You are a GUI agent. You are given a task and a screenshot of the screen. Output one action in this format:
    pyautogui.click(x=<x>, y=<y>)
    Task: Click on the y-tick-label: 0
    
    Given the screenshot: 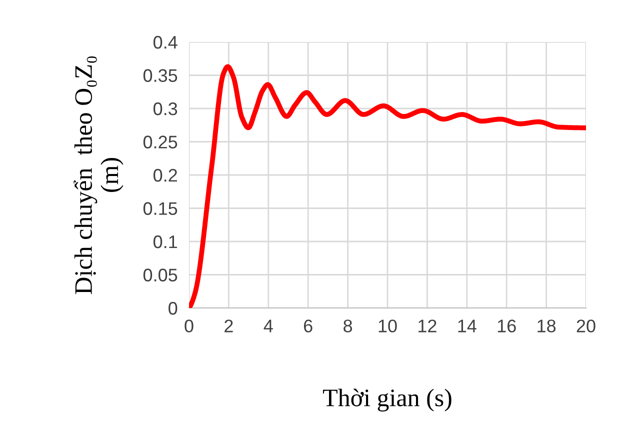 What is the action you would take?
    pyautogui.click(x=173, y=308)
    